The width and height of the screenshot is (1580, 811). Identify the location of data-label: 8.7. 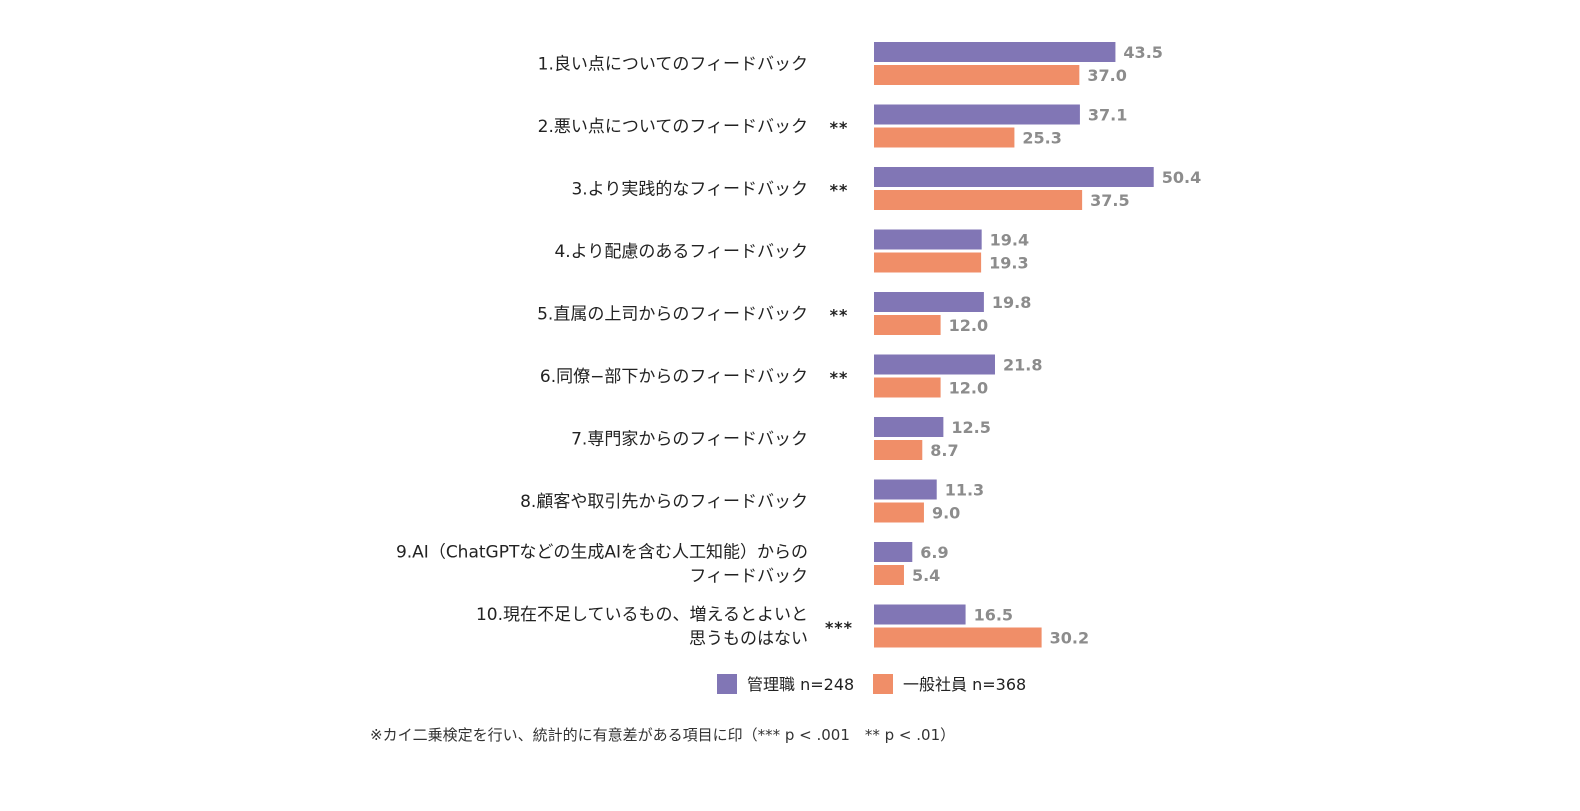
(944, 450).